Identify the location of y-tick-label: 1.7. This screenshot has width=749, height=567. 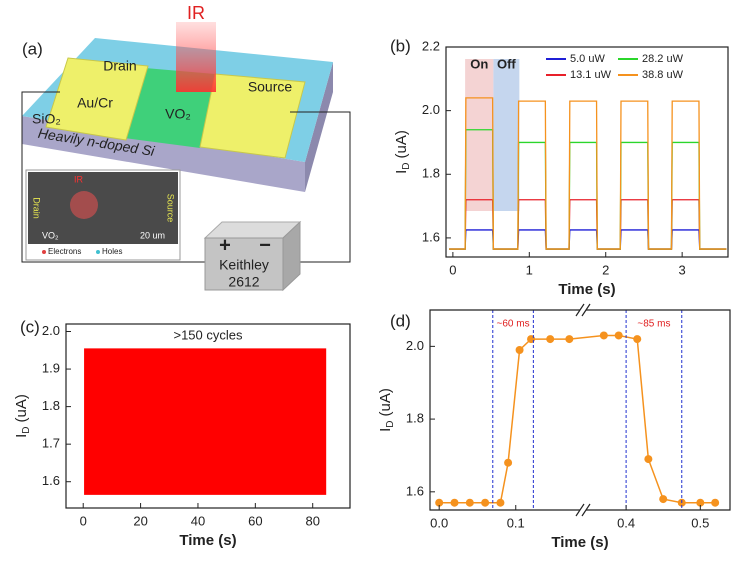
(51, 443).